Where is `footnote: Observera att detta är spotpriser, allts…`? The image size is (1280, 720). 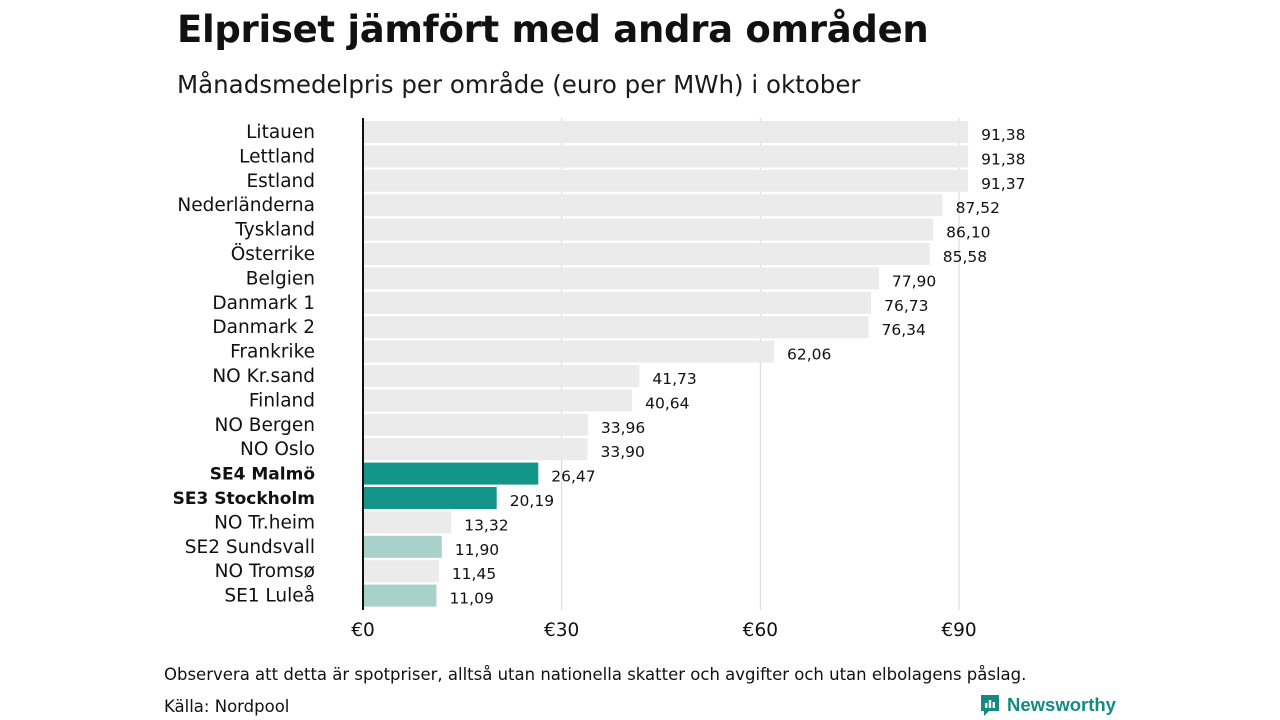
footnote: Observera att detta är spotpriser, allts… is located at coordinates (595, 674).